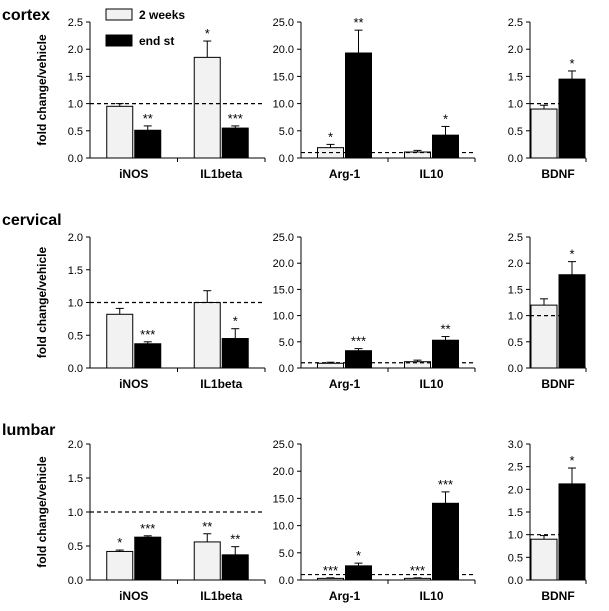  What do you see at coordinates (358, 573) in the screenshot?
I see `bar-arg-1-end-st` at bounding box center [358, 573].